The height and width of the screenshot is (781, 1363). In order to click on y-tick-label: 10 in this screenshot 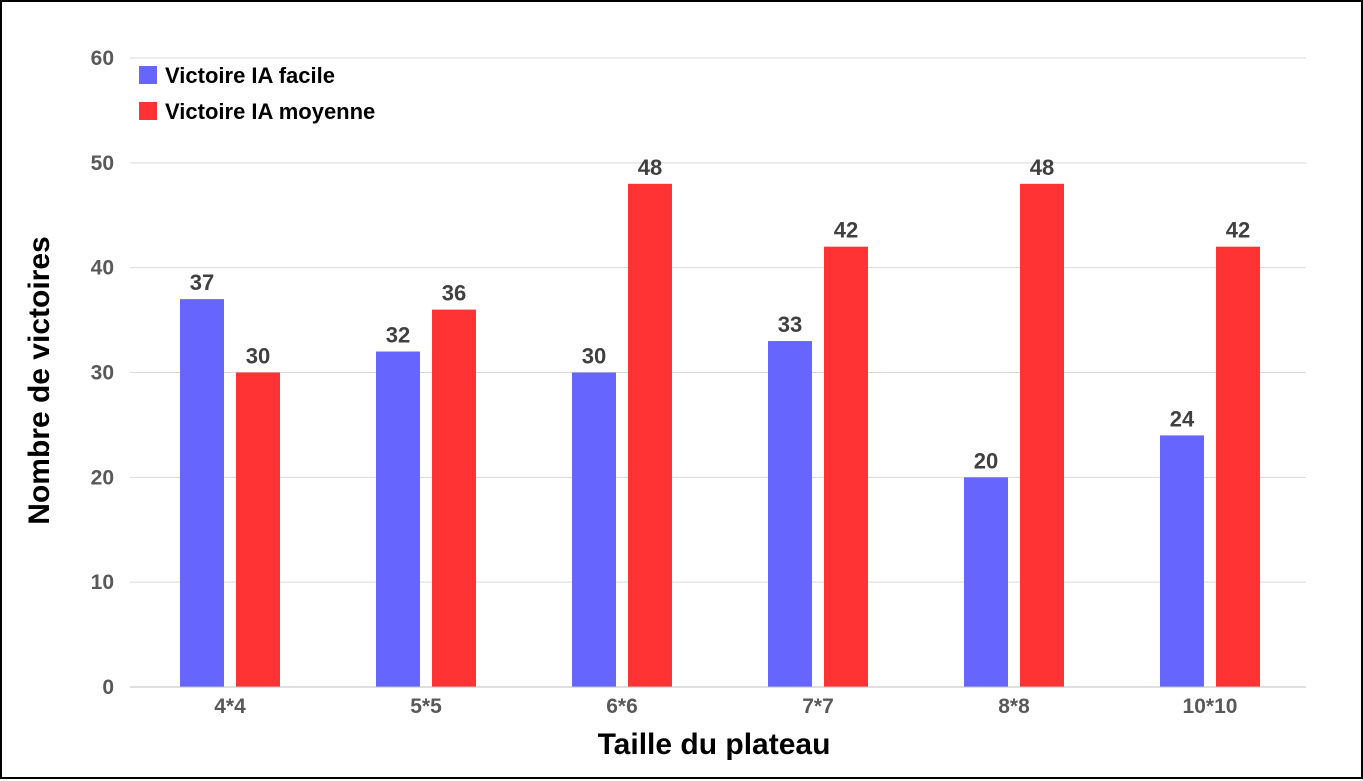, I will do `click(102, 582)`.